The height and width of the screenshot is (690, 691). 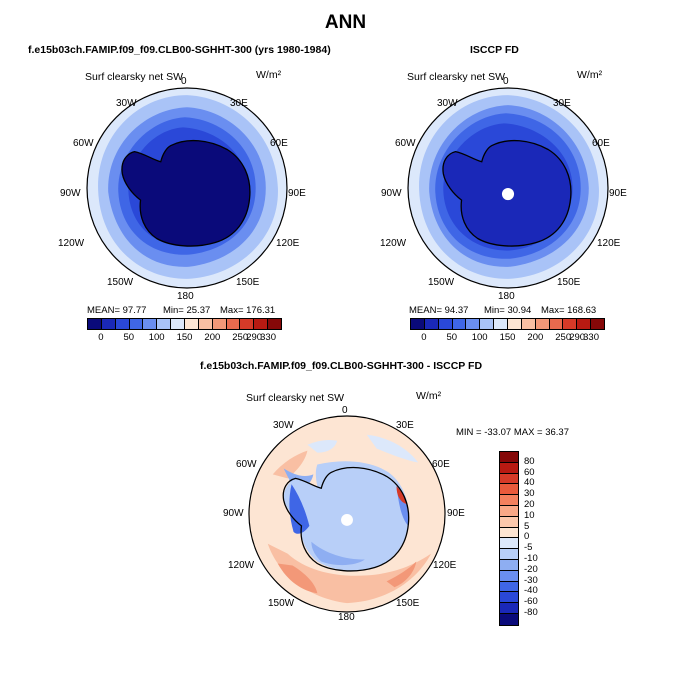 What do you see at coordinates (297, 193) in the screenshot?
I see `panel-a-lon-90e: 90E` at bounding box center [297, 193].